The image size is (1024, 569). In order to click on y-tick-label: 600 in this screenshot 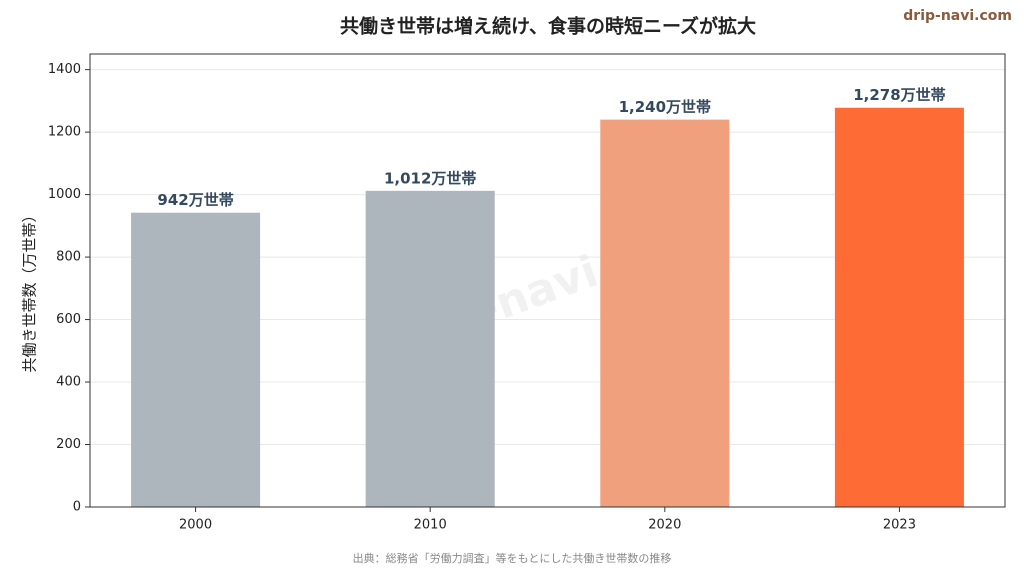, I will do `click(68, 319)`.